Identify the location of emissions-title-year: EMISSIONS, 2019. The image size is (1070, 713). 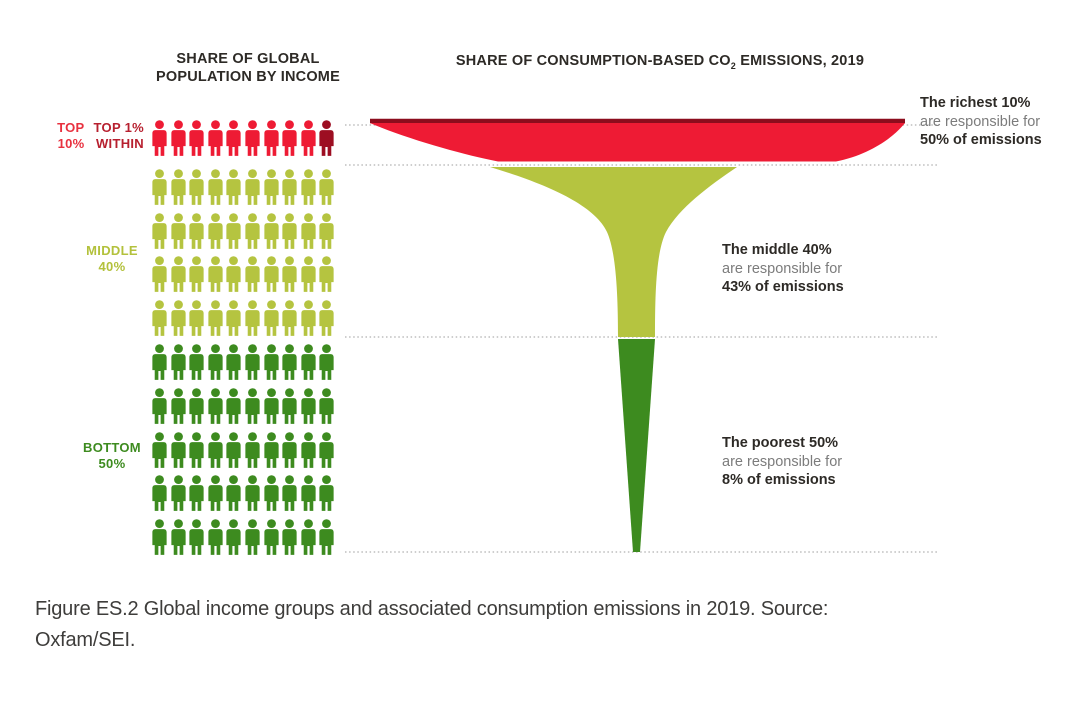
(800, 61).